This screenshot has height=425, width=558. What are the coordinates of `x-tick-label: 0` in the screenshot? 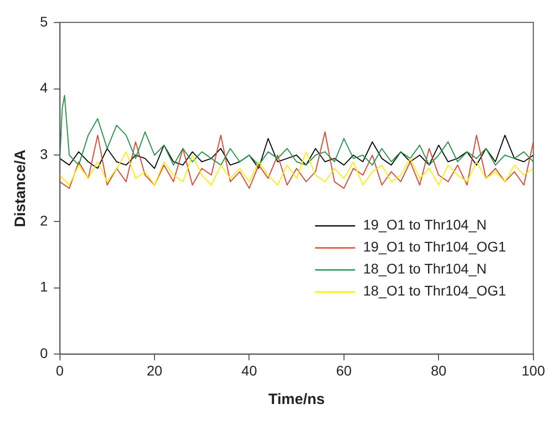 It's located at (60, 370).